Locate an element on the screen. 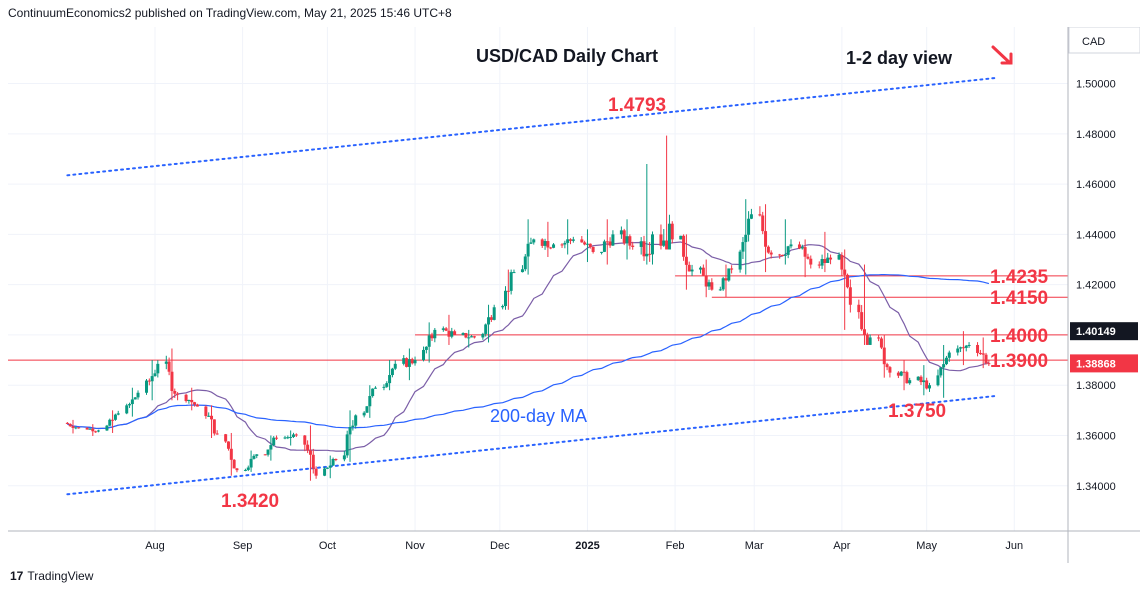 This screenshot has width=1143, height=593. y-tick-label: 1.42000 is located at coordinates (1096, 286).